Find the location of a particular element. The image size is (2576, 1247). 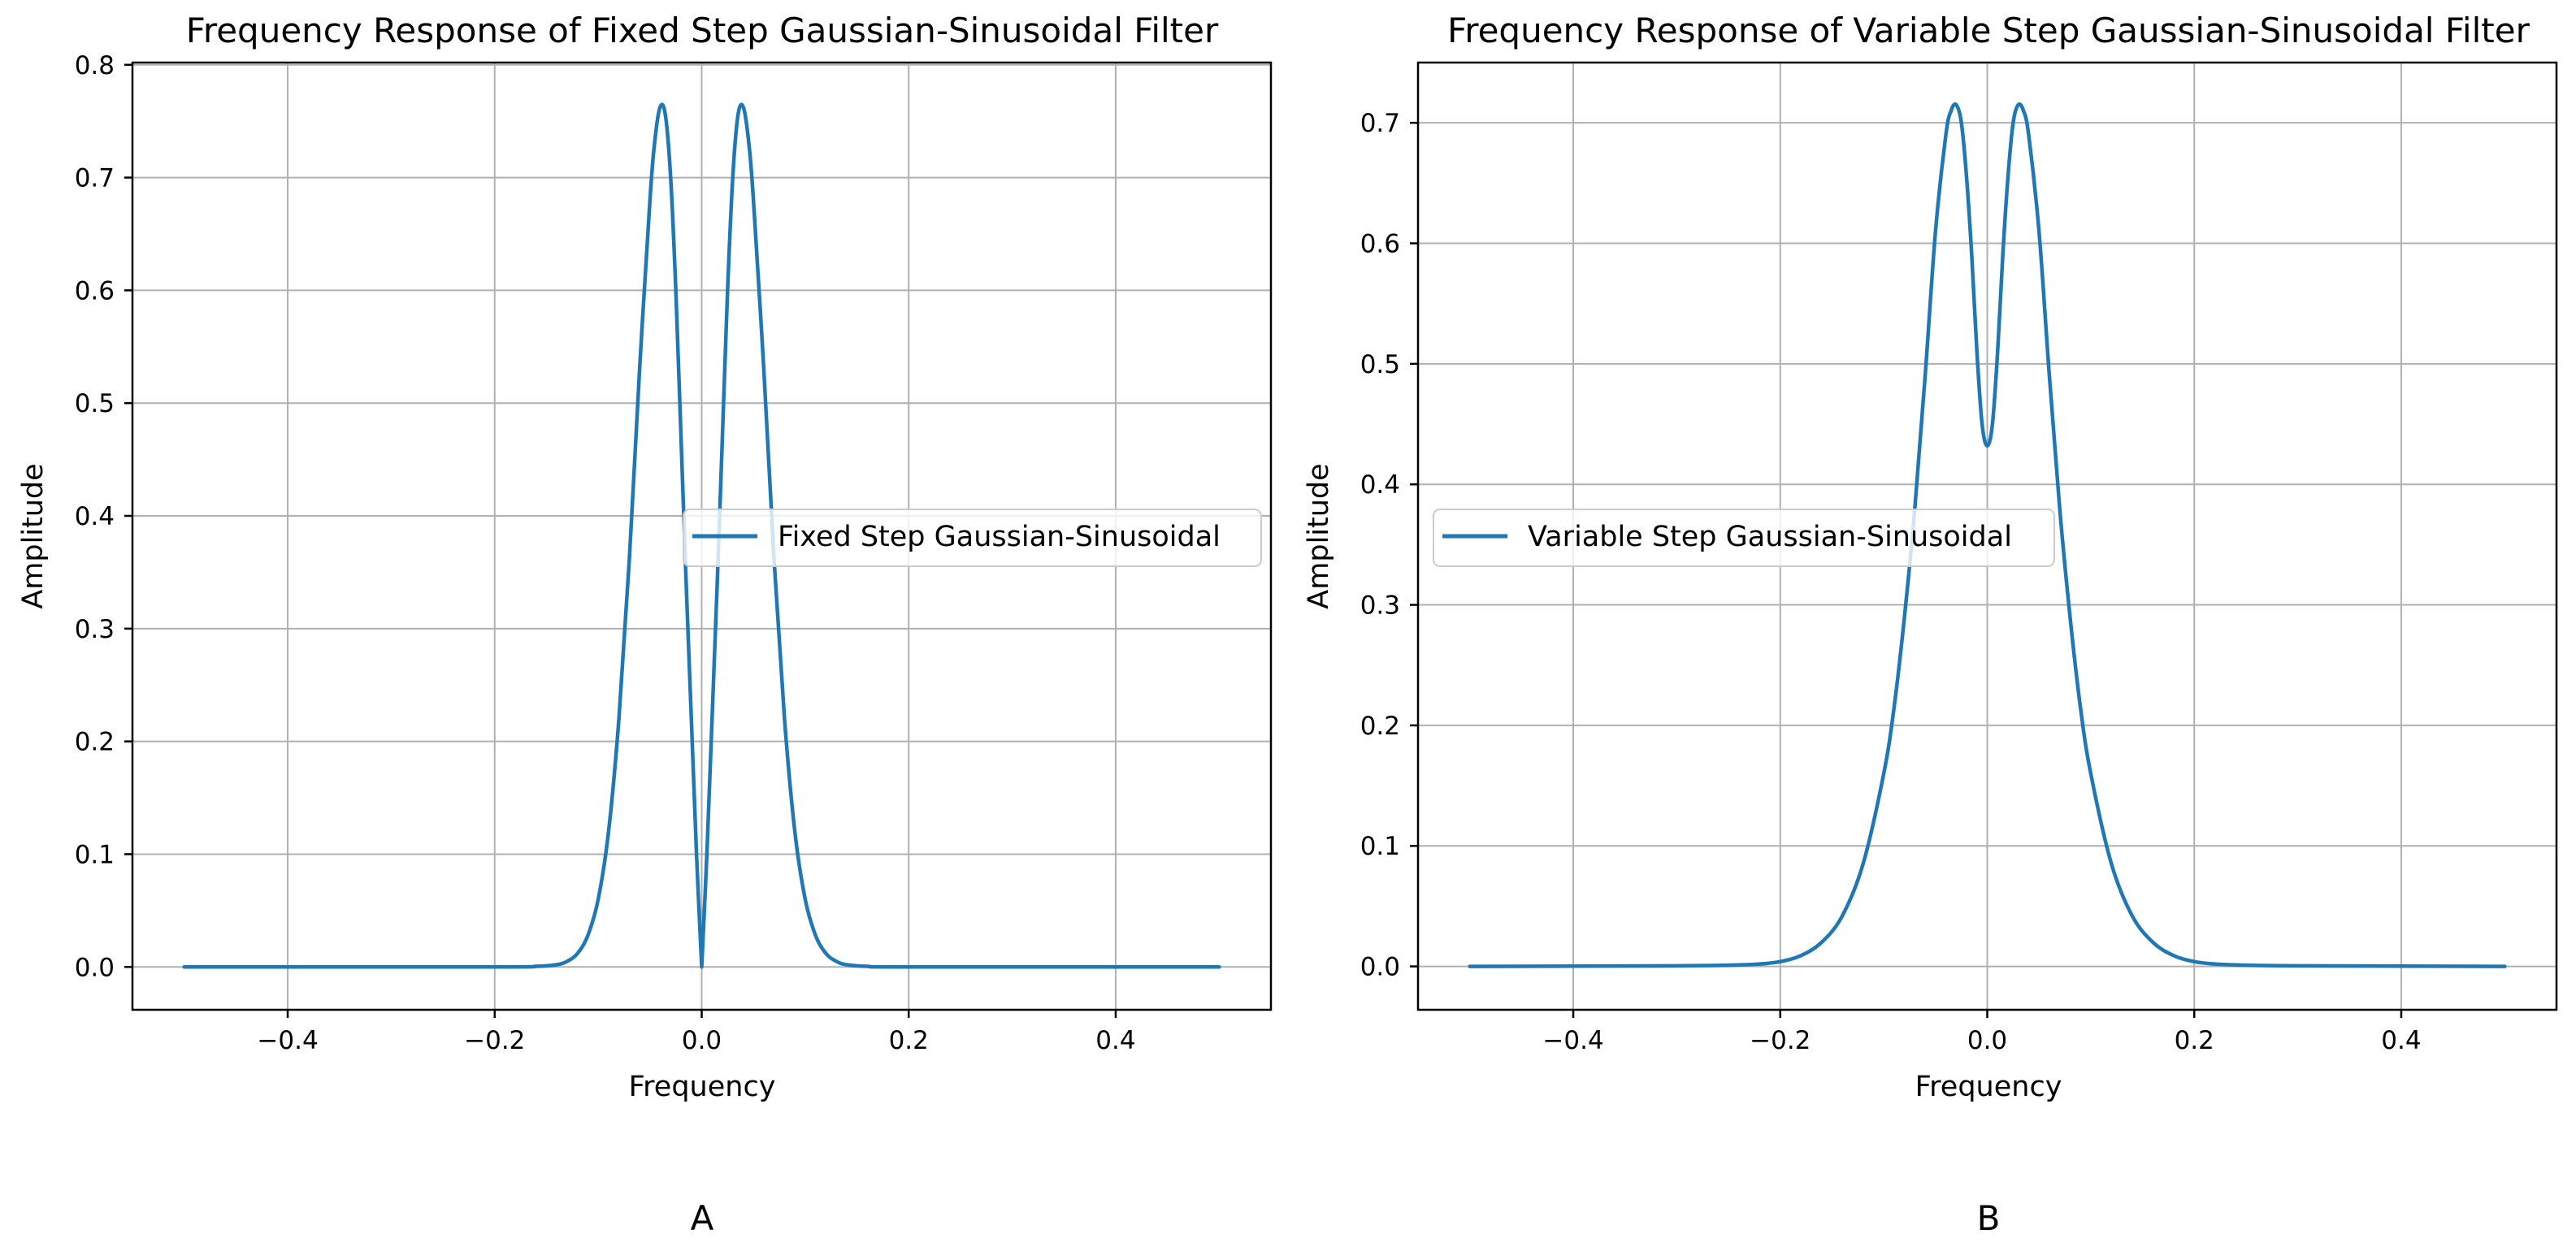

chart-b-xtick-label: 0.2 is located at coordinates (2194, 1040).